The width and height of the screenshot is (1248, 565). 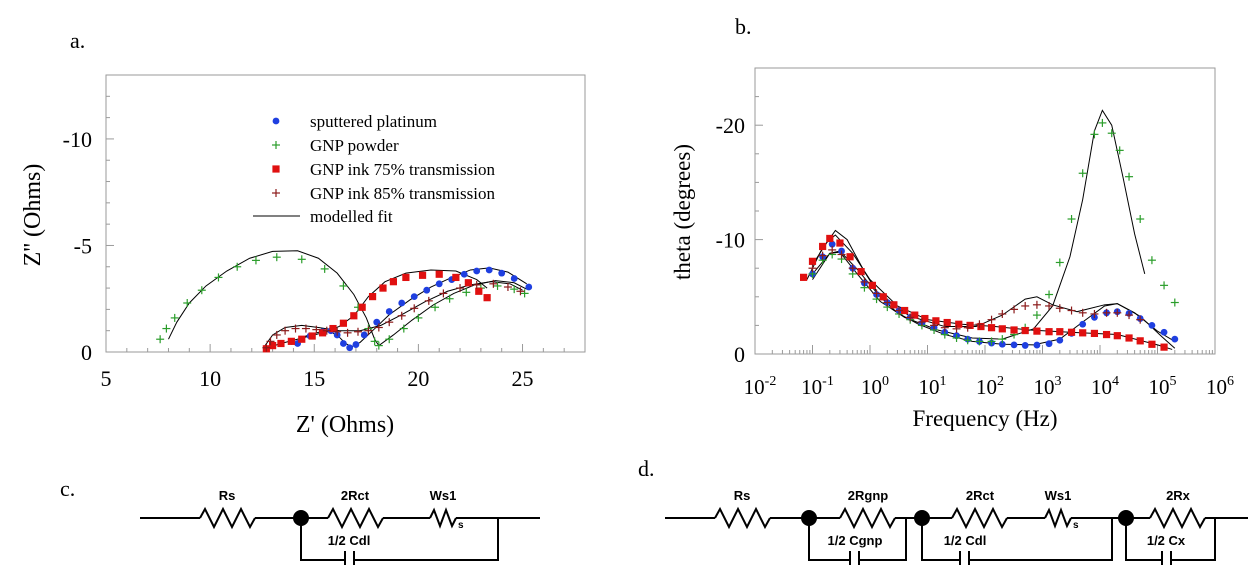 What do you see at coordinates (730, 240) in the screenshot?
I see `bode-y-tick-label: -10` at bounding box center [730, 240].